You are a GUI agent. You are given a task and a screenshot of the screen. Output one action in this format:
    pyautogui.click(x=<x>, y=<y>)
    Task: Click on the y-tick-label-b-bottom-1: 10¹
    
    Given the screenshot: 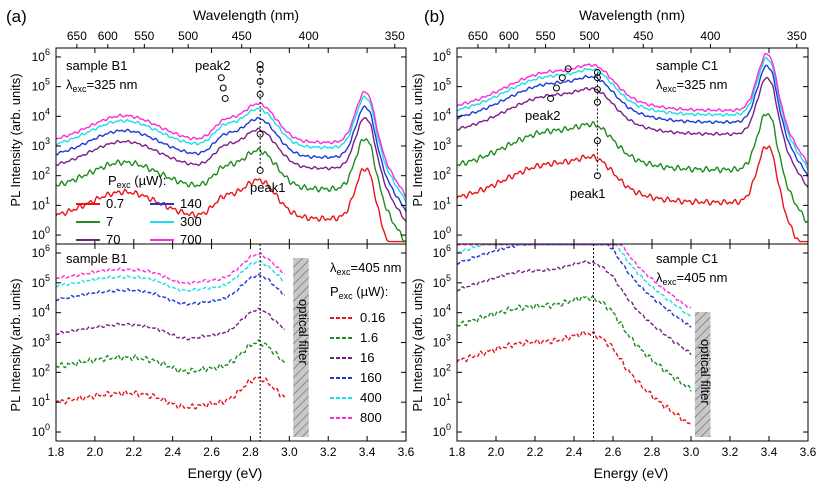 What is the action you would take?
    pyautogui.click(x=442, y=400)
    